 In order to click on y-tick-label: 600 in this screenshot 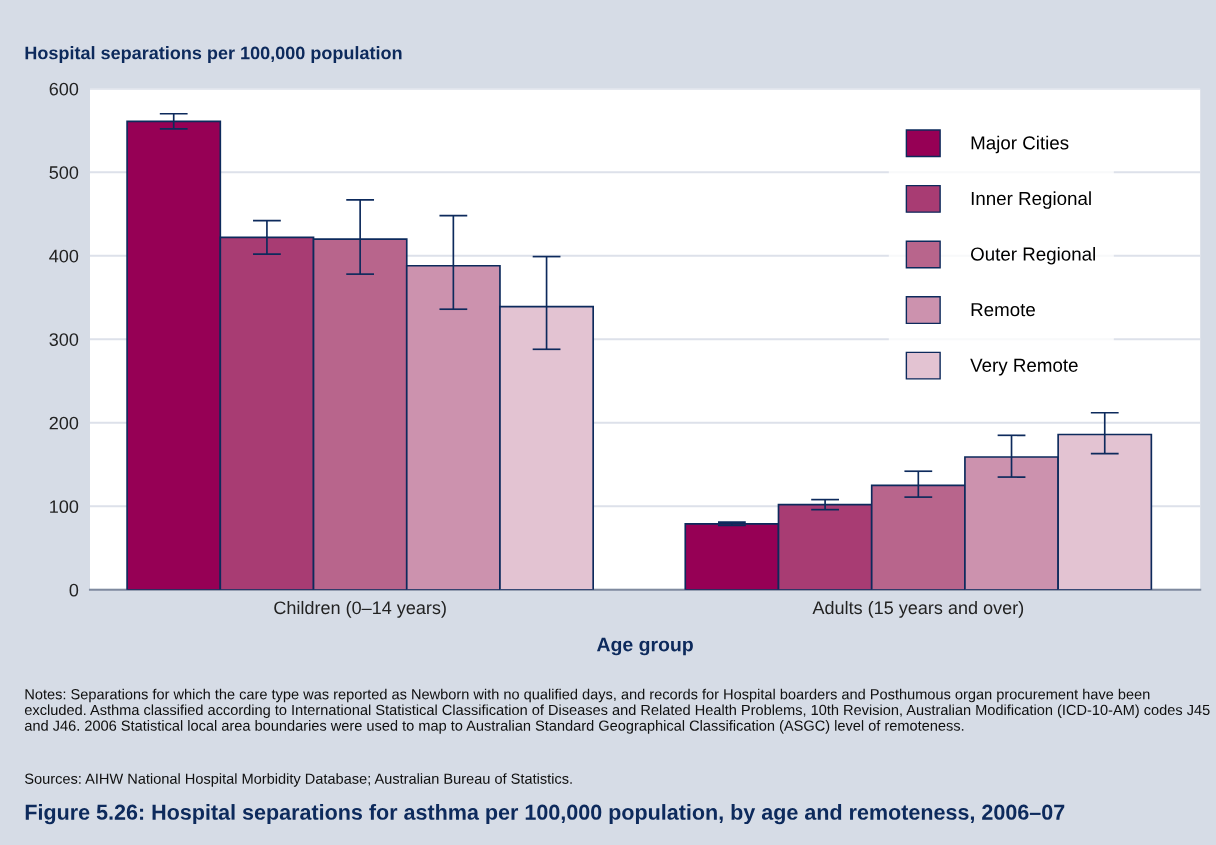, I will do `click(64, 89)`.